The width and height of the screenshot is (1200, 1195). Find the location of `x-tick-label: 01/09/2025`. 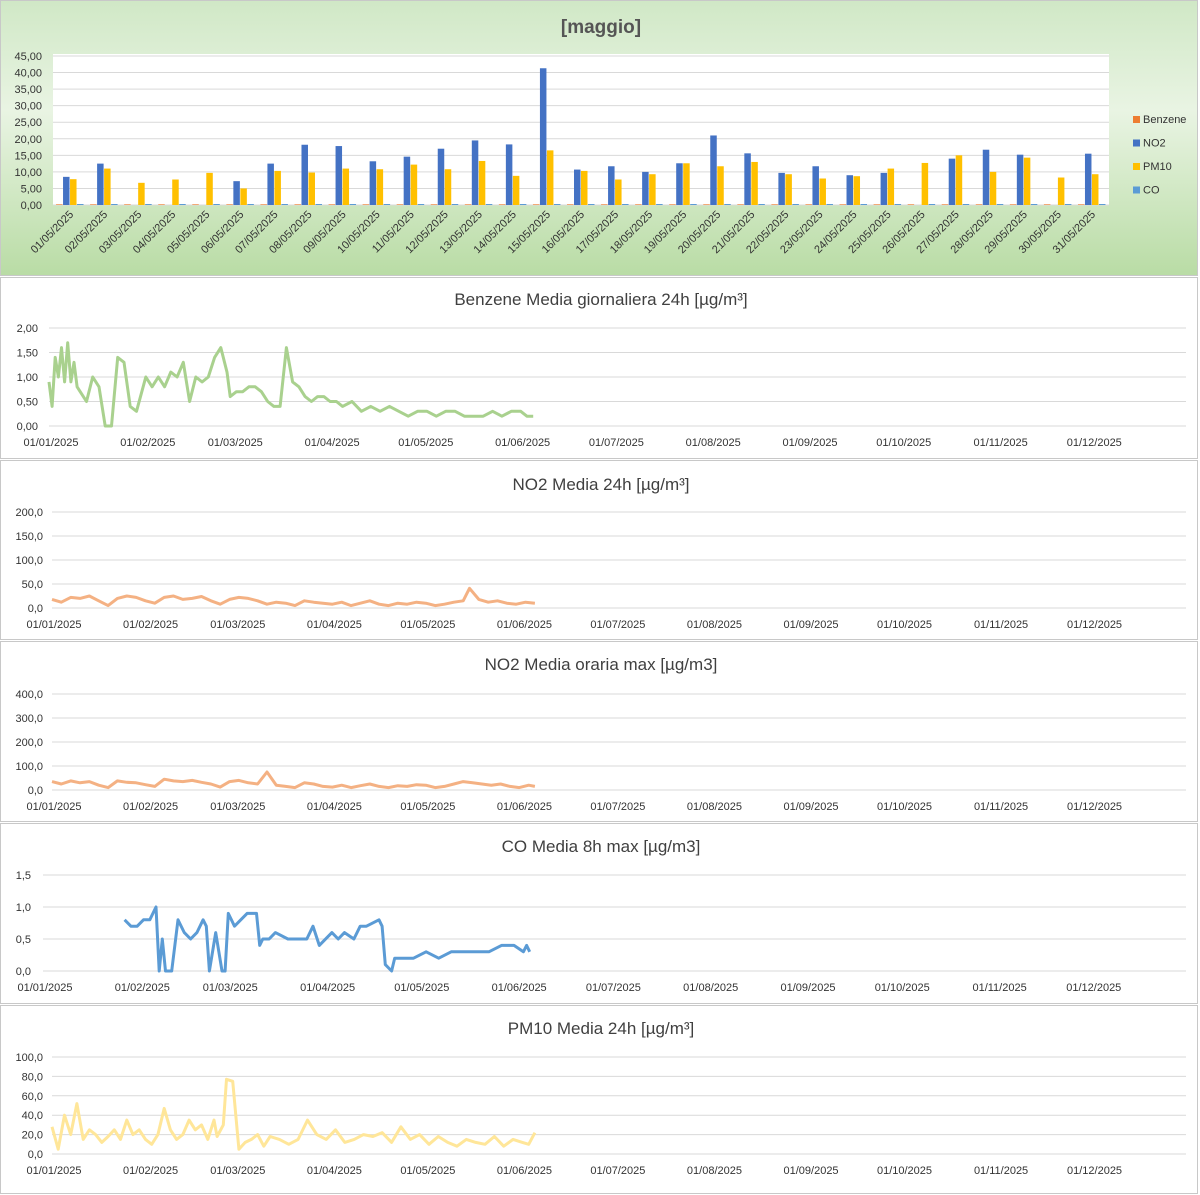

x-tick-label: 01/09/2025 is located at coordinates (810, 443).